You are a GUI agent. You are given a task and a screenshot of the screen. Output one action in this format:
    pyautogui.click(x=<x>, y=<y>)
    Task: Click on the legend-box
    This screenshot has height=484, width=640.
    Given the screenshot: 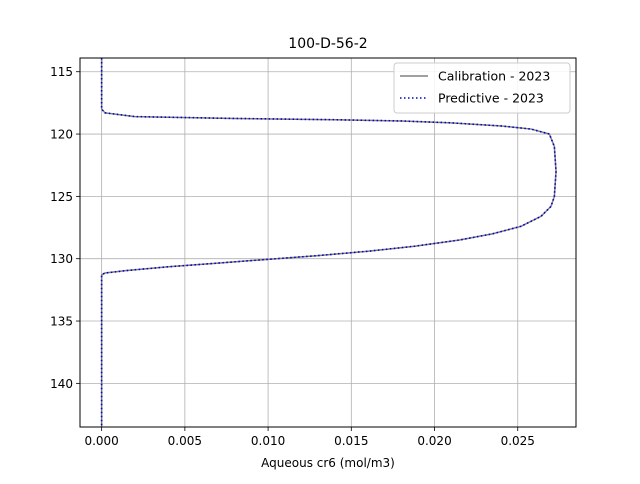 What is the action you would take?
    pyautogui.click(x=482, y=88)
    